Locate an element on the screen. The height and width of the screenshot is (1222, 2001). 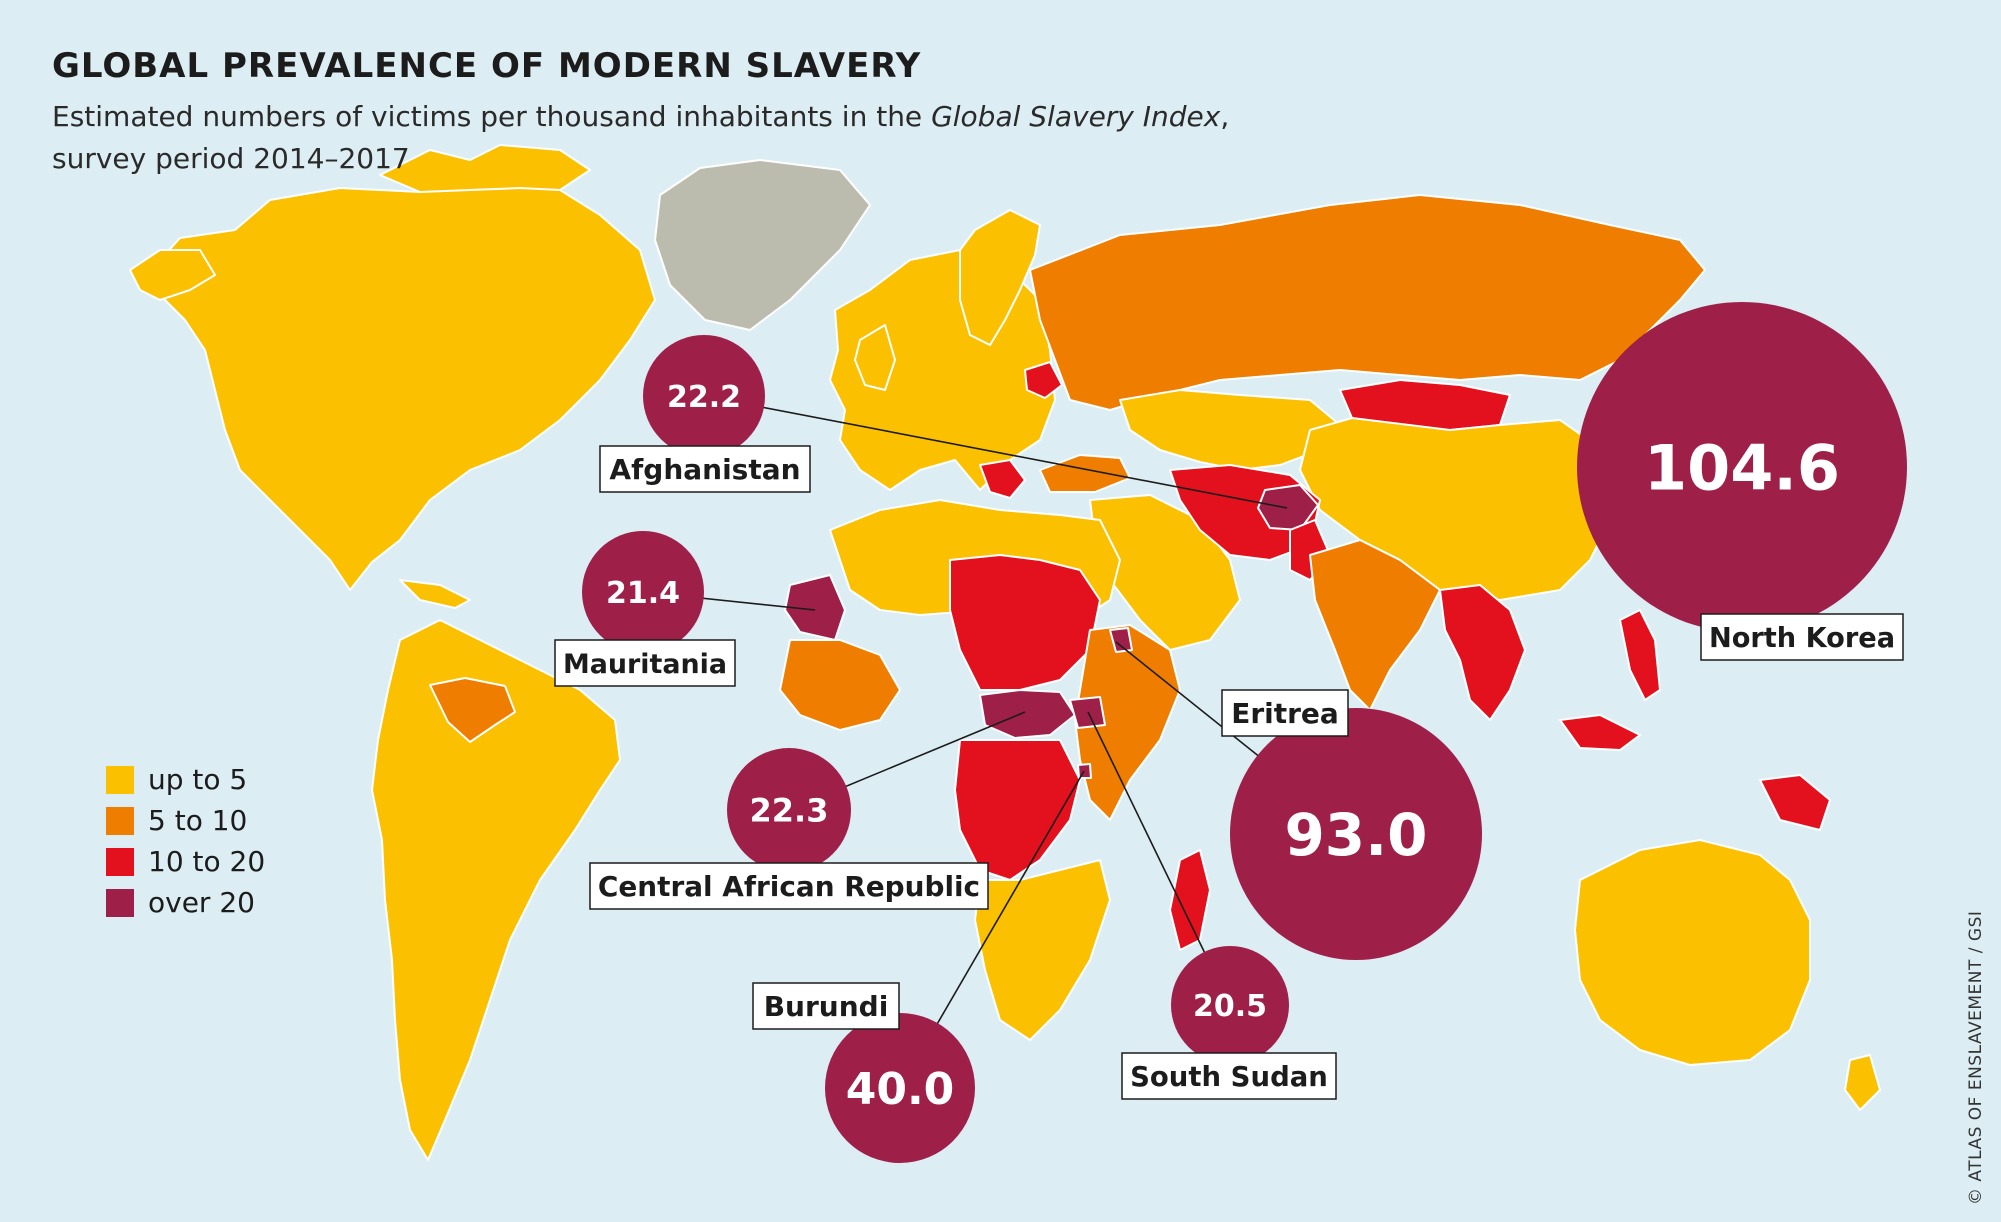
southern-africa-region is located at coordinates (1042, 950).